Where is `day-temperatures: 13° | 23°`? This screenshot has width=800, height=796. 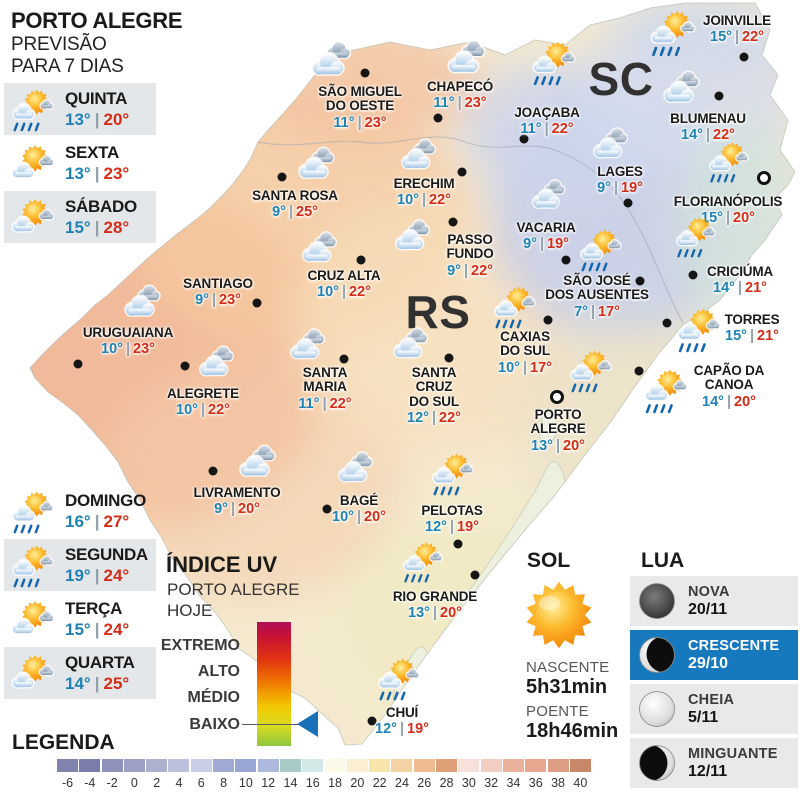
day-temperatures: 13° | 23° is located at coordinates (97, 173).